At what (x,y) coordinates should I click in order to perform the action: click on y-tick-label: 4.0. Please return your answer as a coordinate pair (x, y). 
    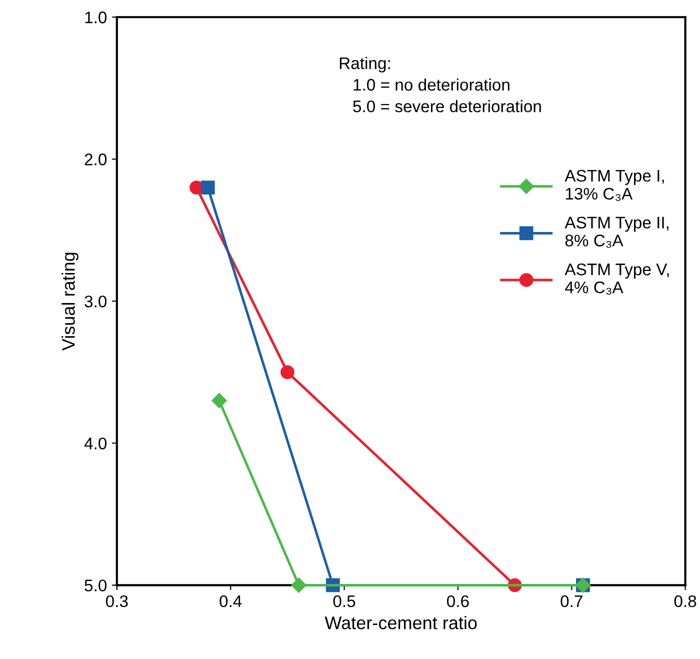
    Looking at the image, I should click on (95, 444).